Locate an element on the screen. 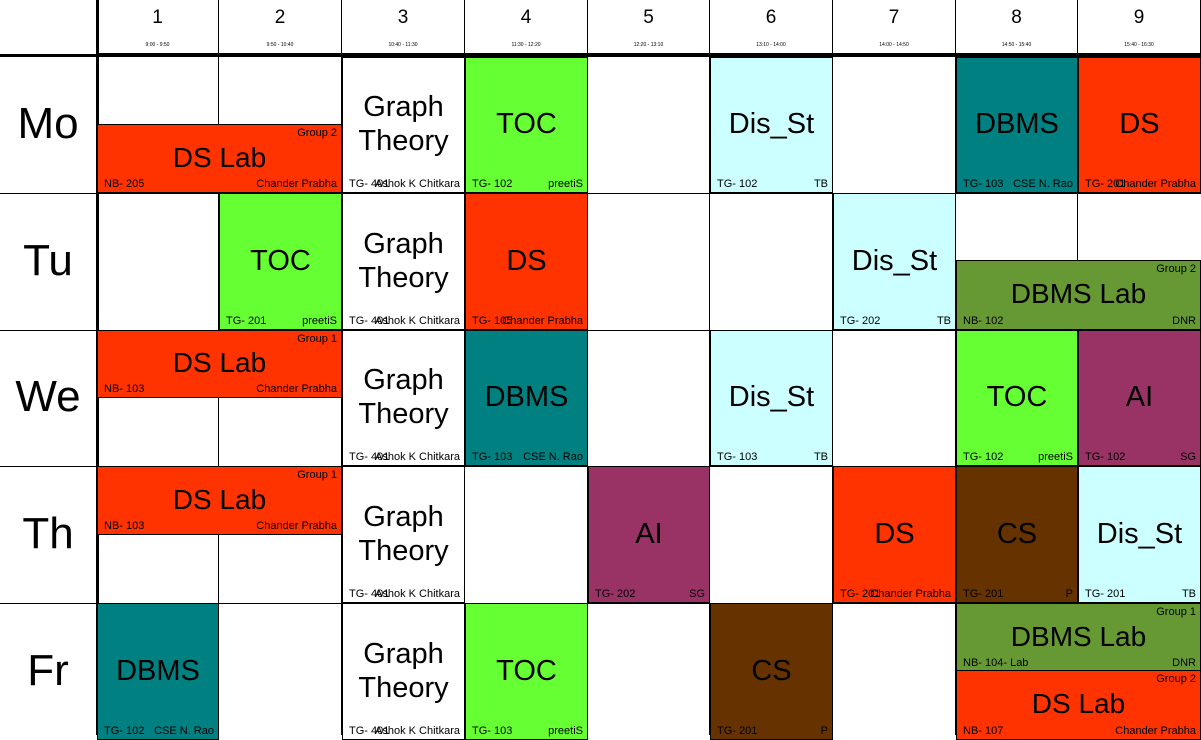 This screenshot has height=740, width=1201. class-block: DBMS TG- 102 CSE N. Rao is located at coordinates (158, 671).